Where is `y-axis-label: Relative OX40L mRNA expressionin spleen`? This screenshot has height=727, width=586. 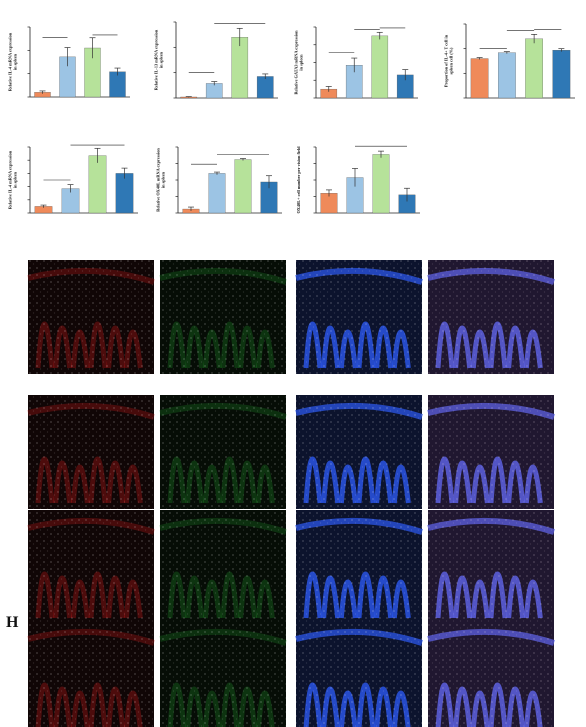
y-axis-label: Relative OX40L mRNA expressionin spleen is located at coordinates (161, 180).